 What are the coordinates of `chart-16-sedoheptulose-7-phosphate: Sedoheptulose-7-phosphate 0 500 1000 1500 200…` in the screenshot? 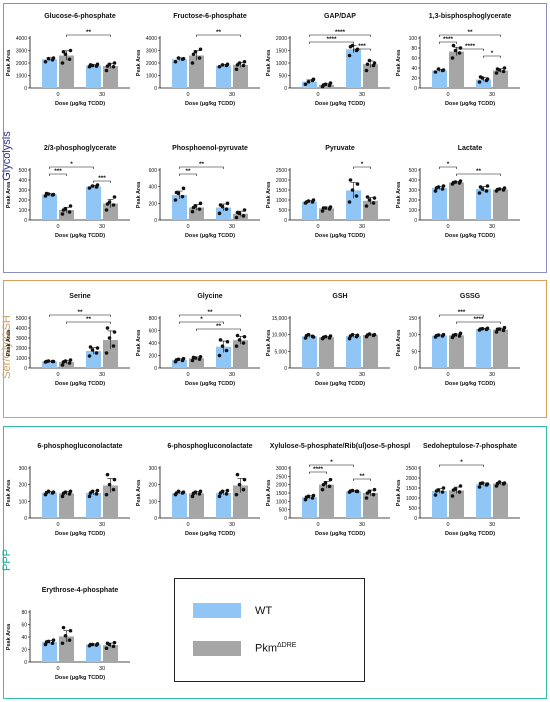 It's located at (458, 490).